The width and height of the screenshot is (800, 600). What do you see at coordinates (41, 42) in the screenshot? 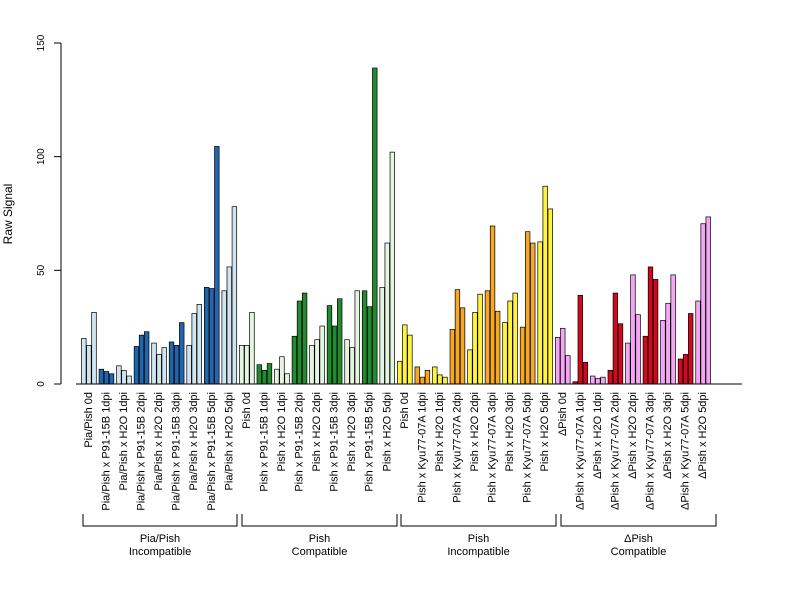
I see `y-tick-label: 150` at bounding box center [41, 42].